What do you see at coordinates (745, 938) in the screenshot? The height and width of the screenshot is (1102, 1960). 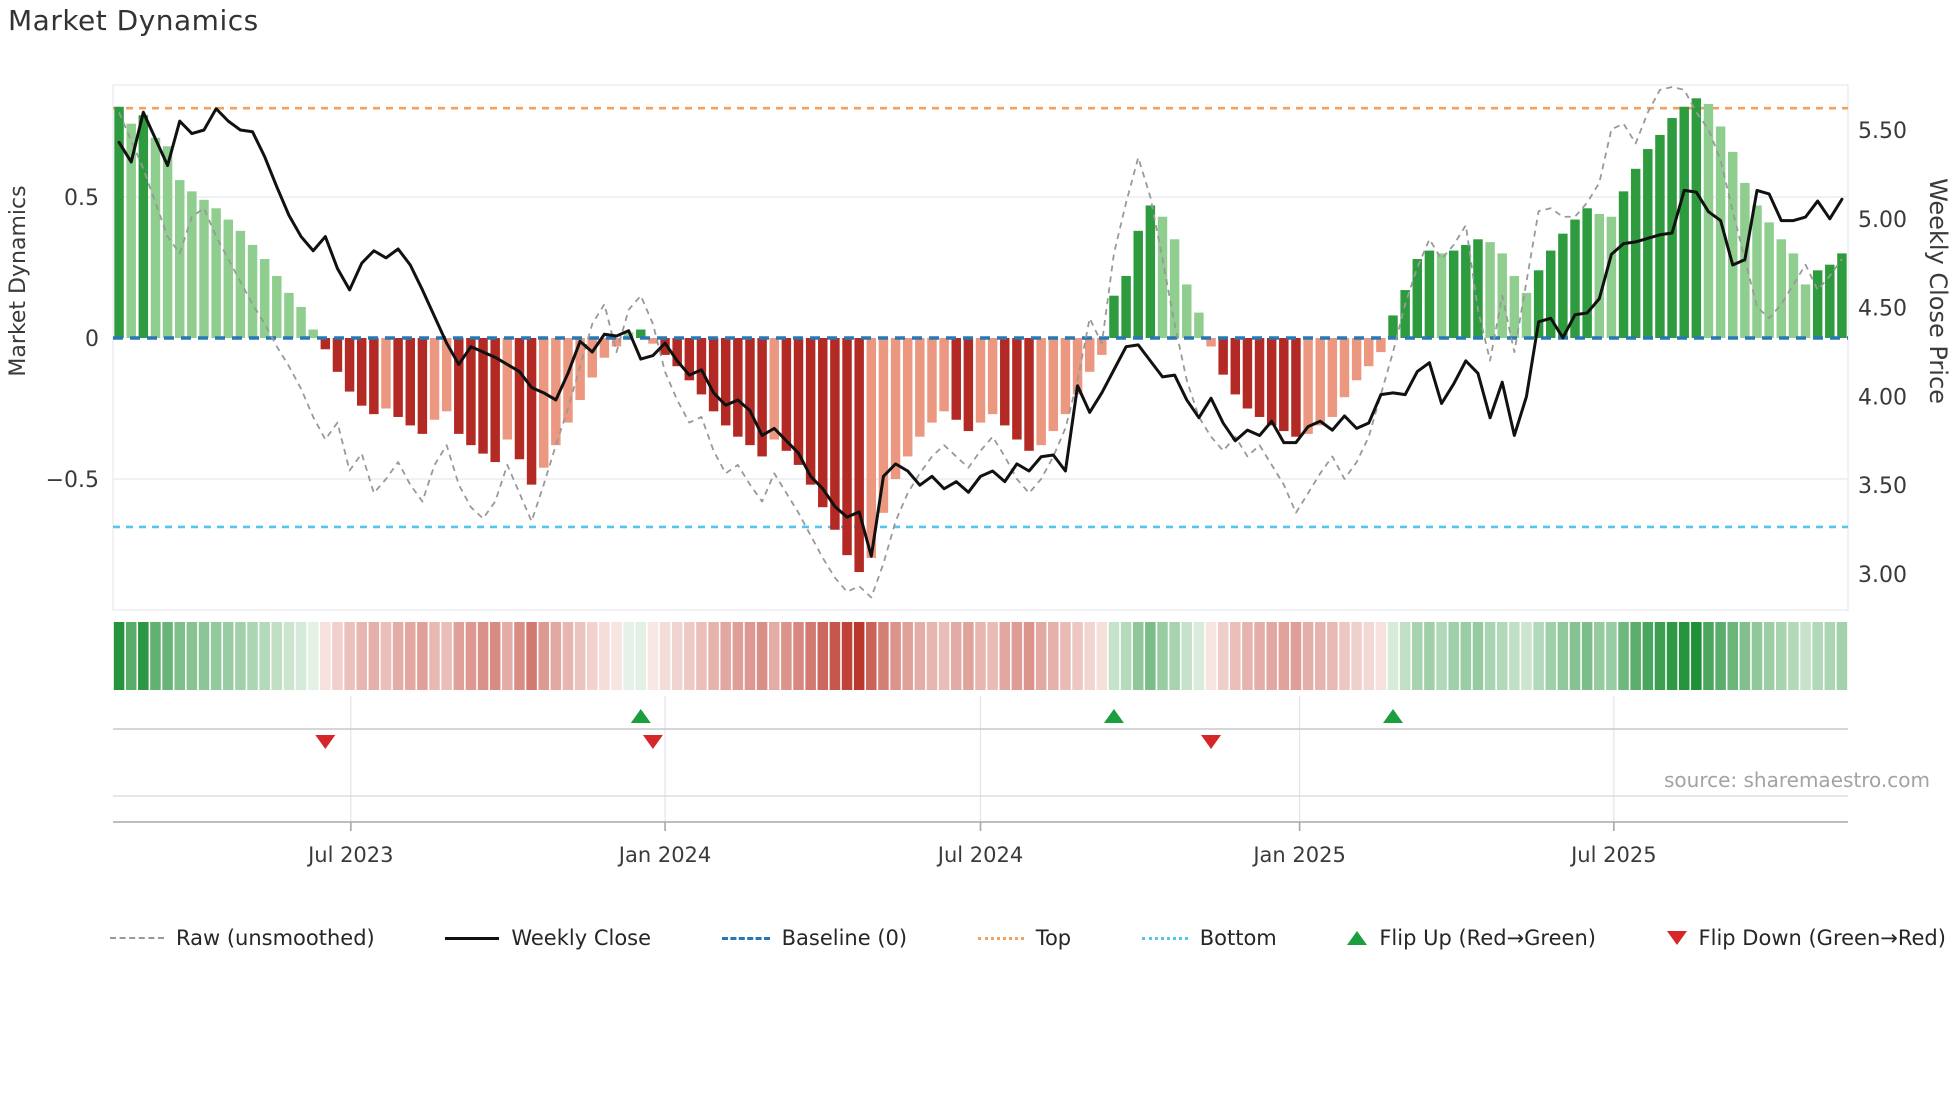 I see `baseline-line-icon` at bounding box center [745, 938].